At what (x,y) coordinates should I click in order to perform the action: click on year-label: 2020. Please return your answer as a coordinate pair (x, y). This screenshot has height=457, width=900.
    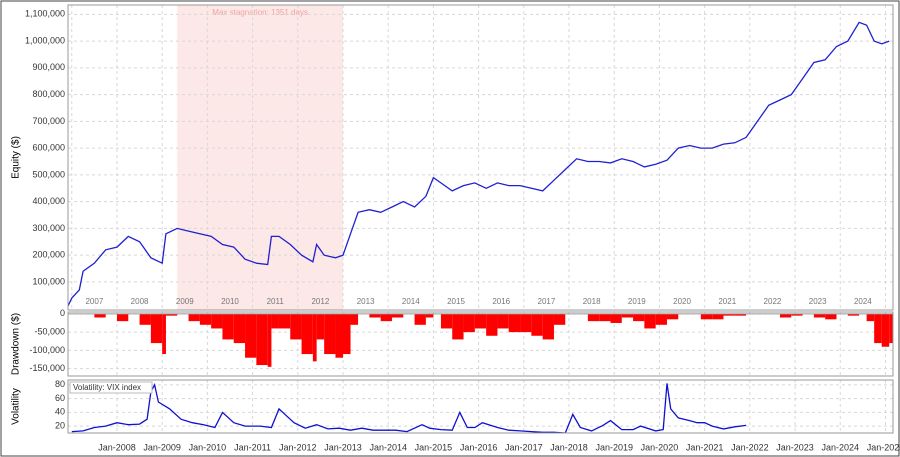
    Looking at the image, I should click on (682, 301).